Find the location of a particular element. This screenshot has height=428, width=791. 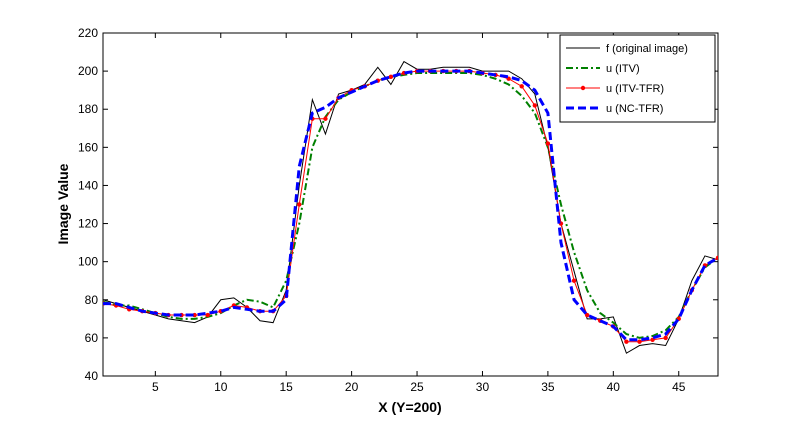

x-tick-label: 10 is located at coordinates (221, 387).